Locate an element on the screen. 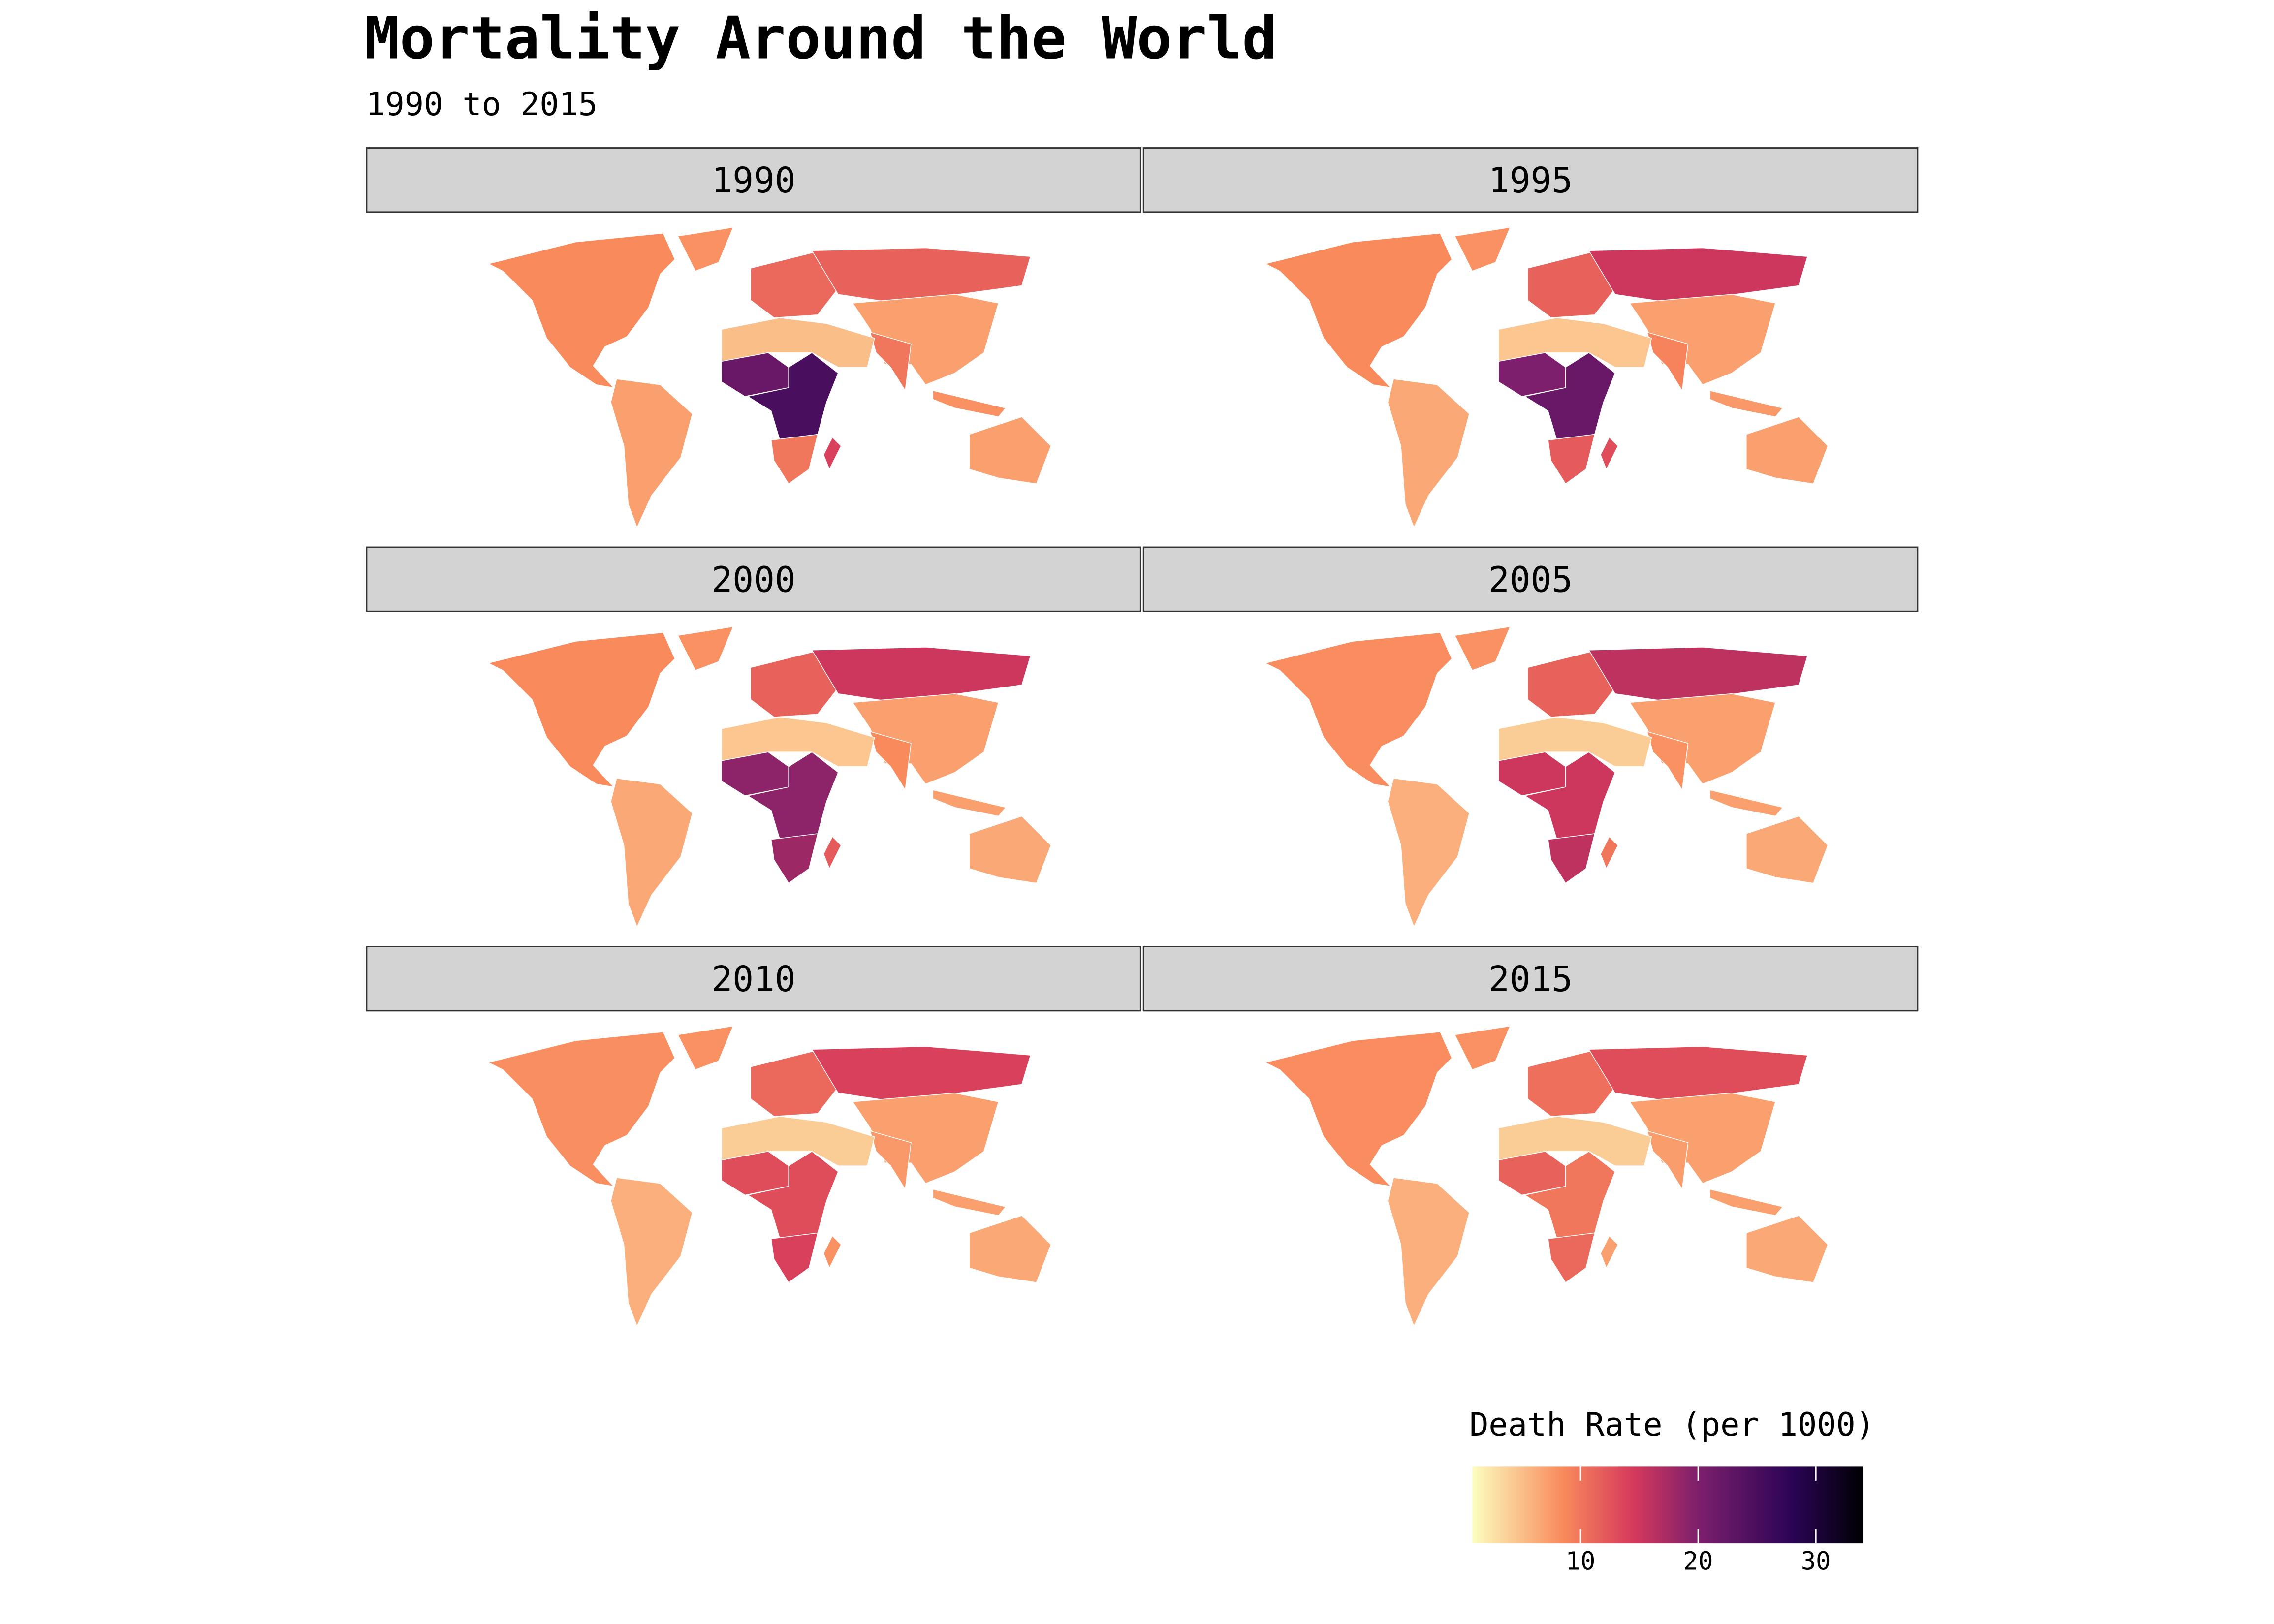 The width and height of the screenshot is (2274, 1624). facet-panel-2005: 2005 is located at coordinates (1530, 739).